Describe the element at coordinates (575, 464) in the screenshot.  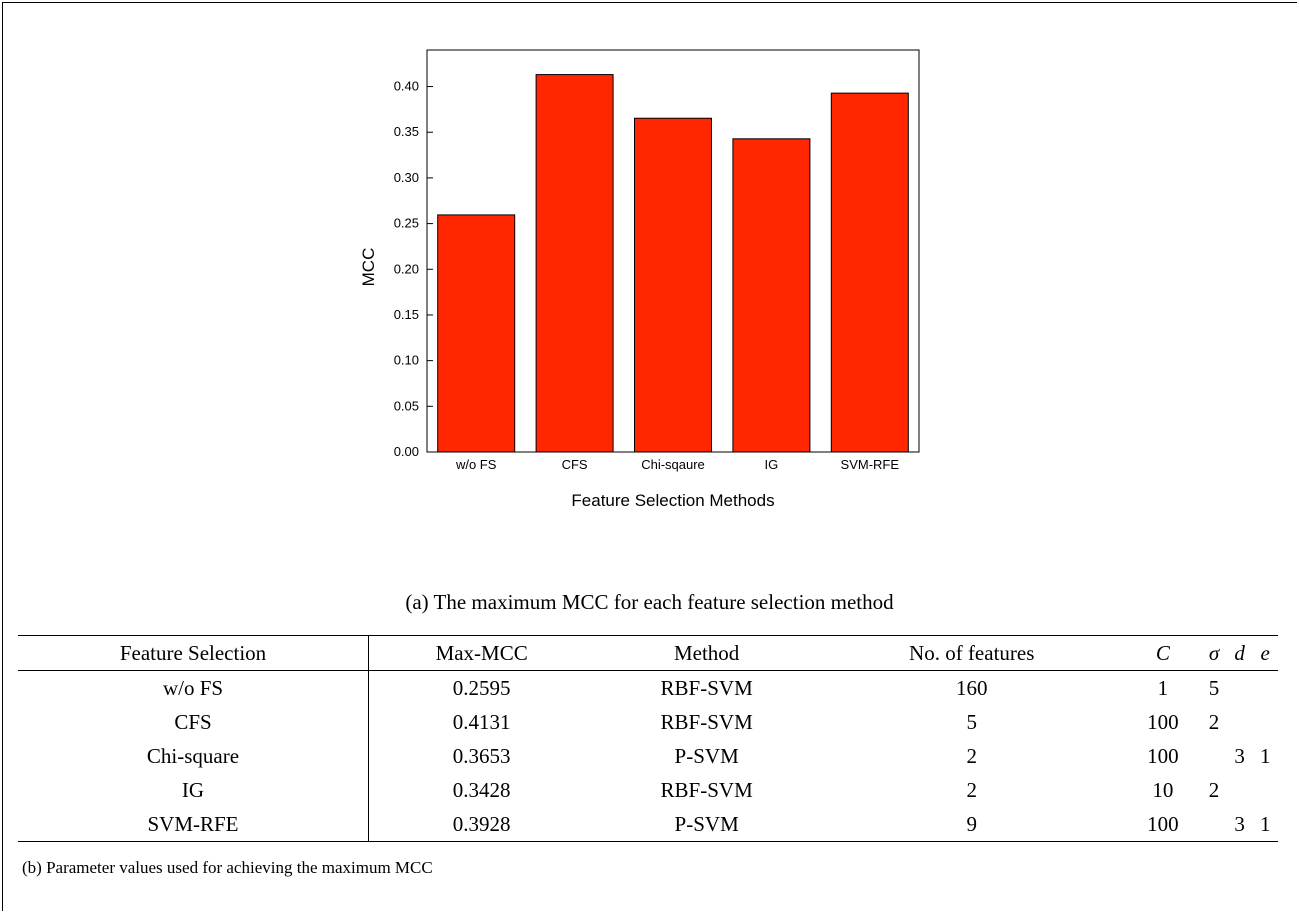
I see `x-tick-label: CFS` at that location.